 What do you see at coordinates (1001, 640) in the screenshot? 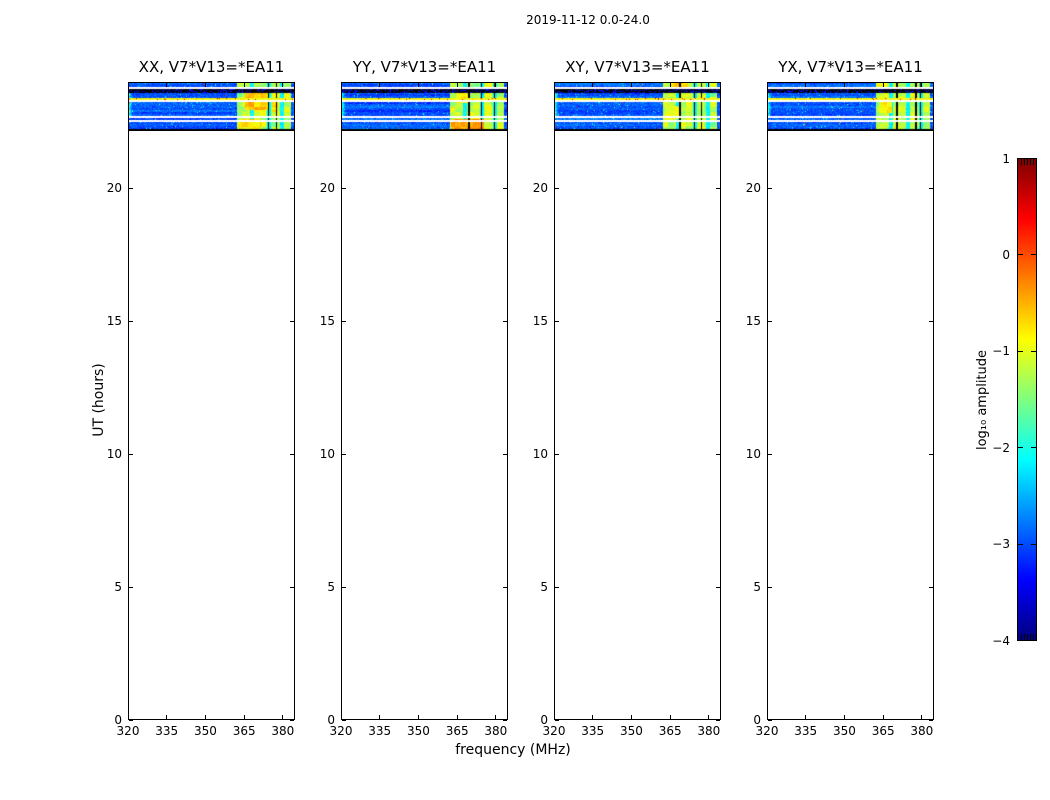
I see `colorbar-tick-label: −4` at bounding box center [1001, 640].